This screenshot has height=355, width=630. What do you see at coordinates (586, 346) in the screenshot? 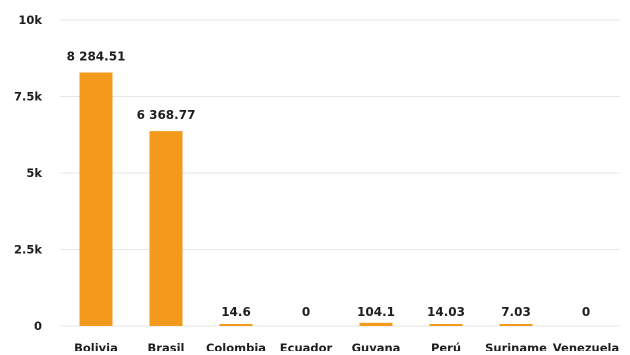
I see `x-tick-label: Venezuela` at bounding box center [586, 346].